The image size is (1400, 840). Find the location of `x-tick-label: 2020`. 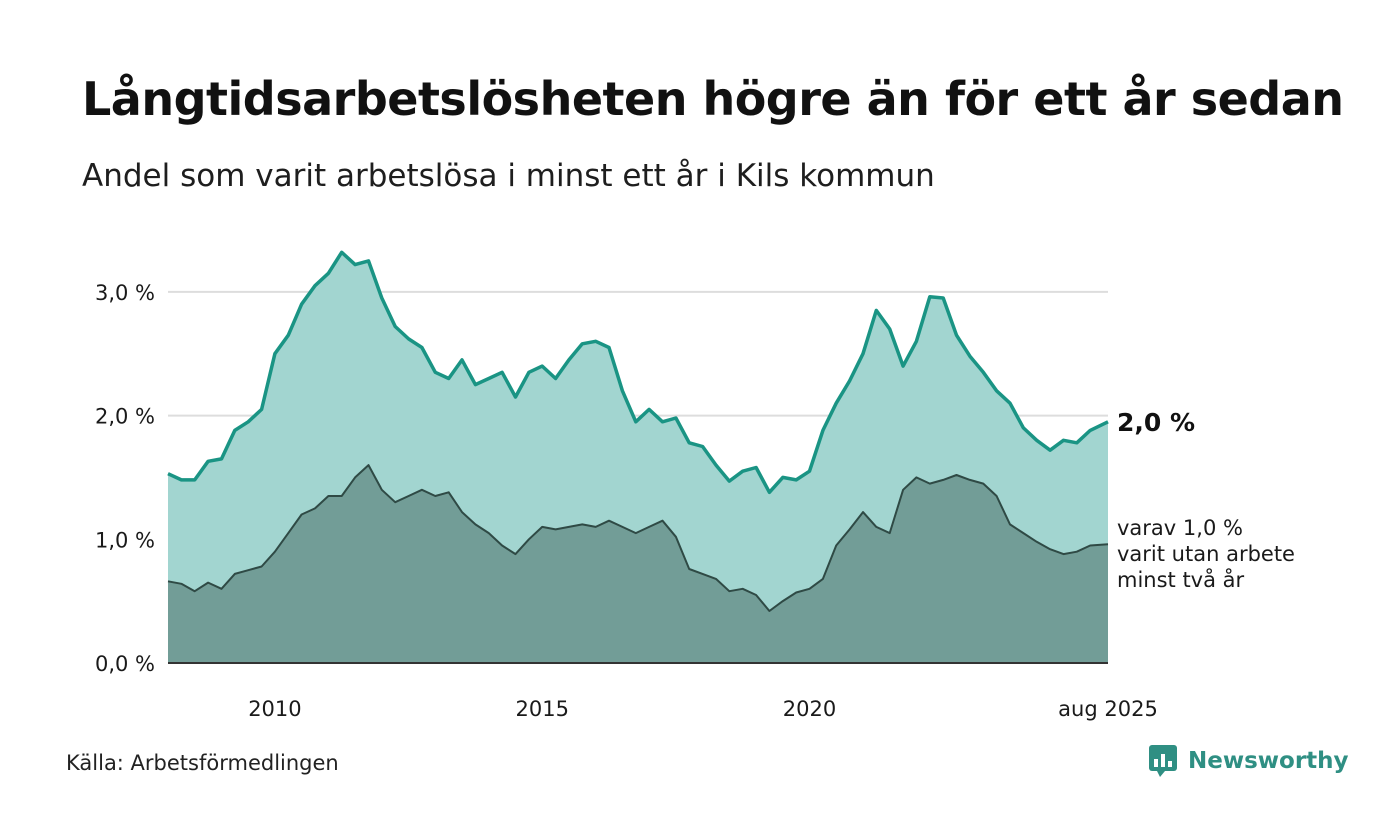

x-tick-label: 2020 is located at coordinates (809, 709).